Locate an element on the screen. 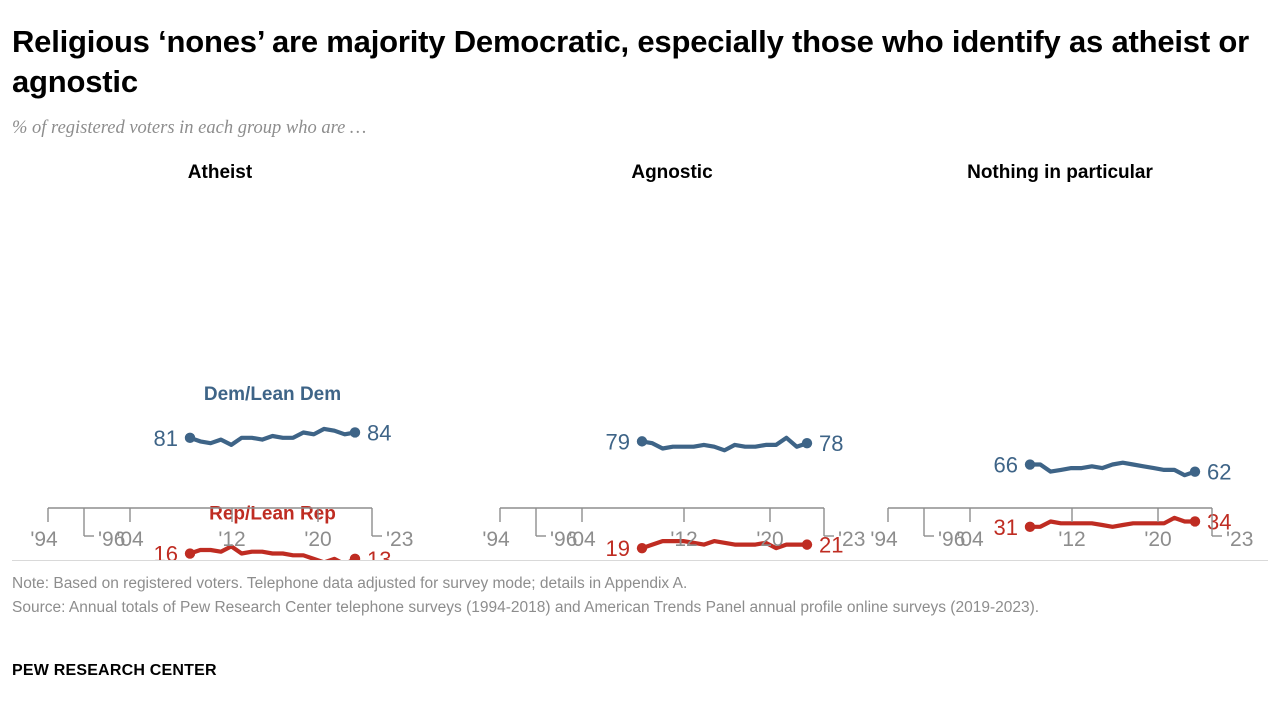 The image size is (1280, 720). series-end-value: 21 is located at coordinates (831, 545).